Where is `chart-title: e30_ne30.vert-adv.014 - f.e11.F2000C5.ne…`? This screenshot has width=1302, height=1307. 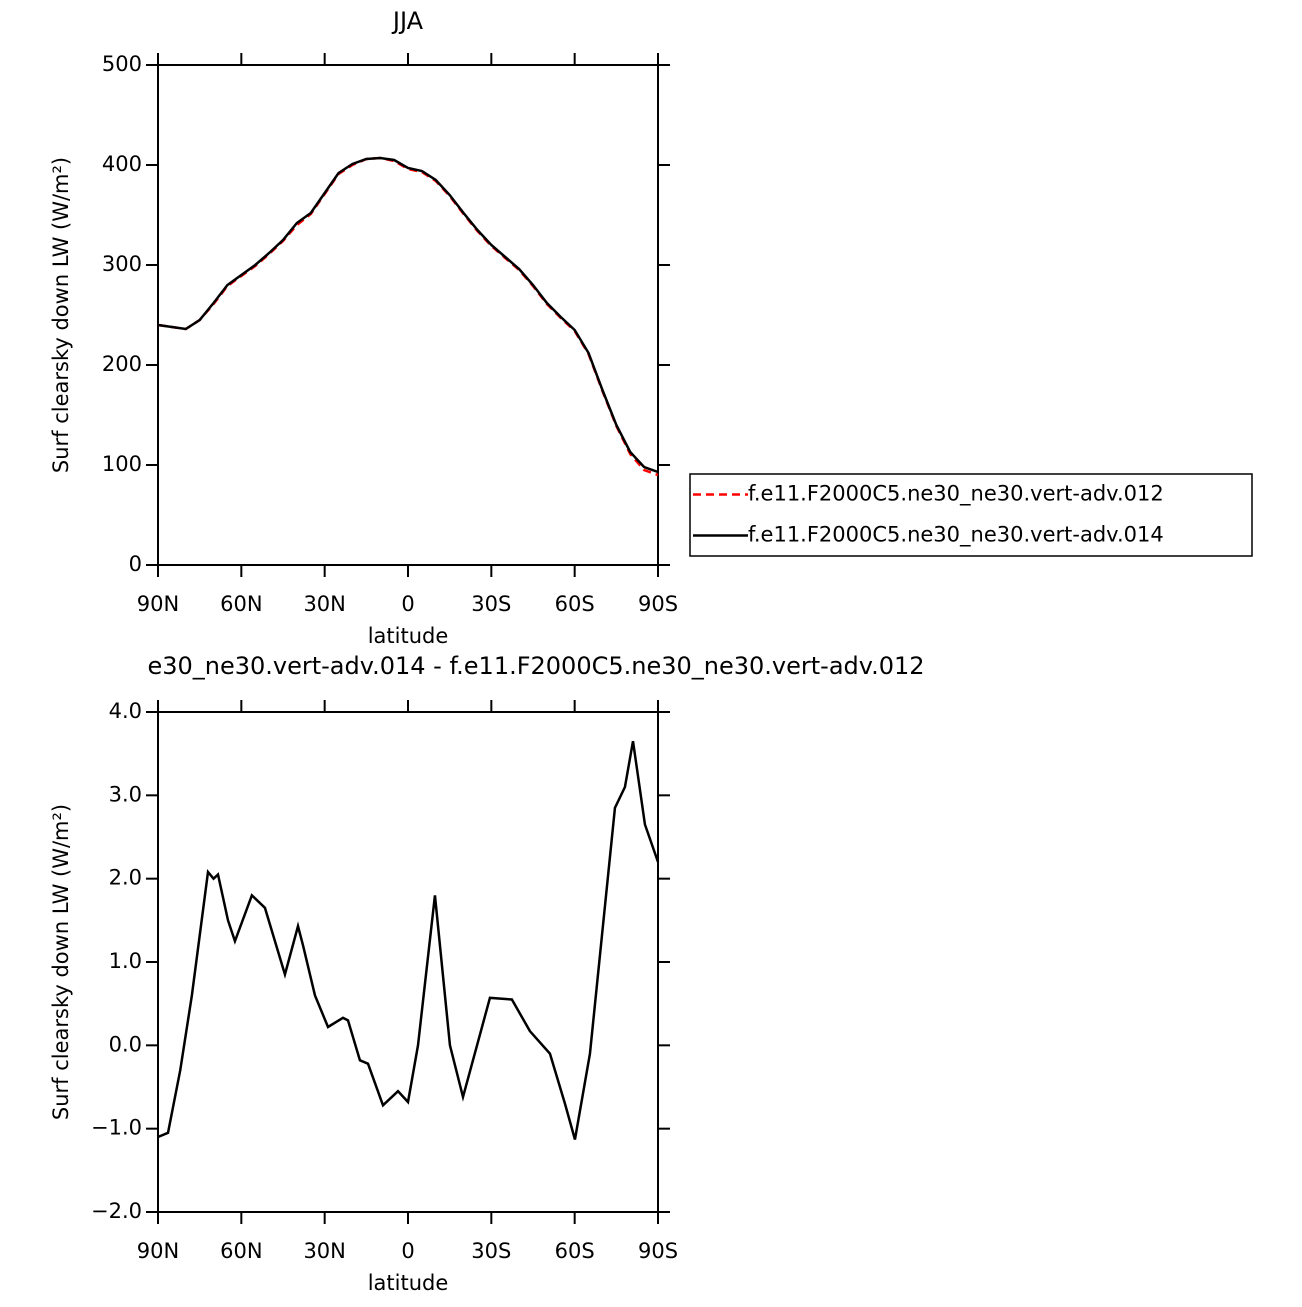 chart-title: e30_ne30.vert-adv.014 - f.e11.F2000C5.ne… is located at coordinates (535, 666).